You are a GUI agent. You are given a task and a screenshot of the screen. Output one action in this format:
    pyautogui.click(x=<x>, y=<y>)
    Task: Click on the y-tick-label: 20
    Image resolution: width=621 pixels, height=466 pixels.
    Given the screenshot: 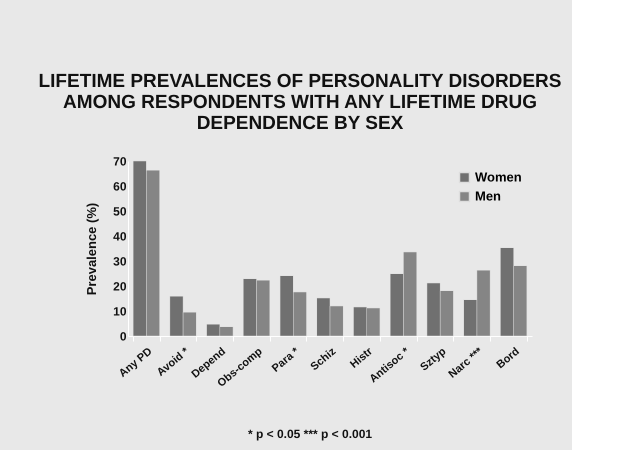 What is the action you would take?
    pyautogui.click(x=120, y=287)
    